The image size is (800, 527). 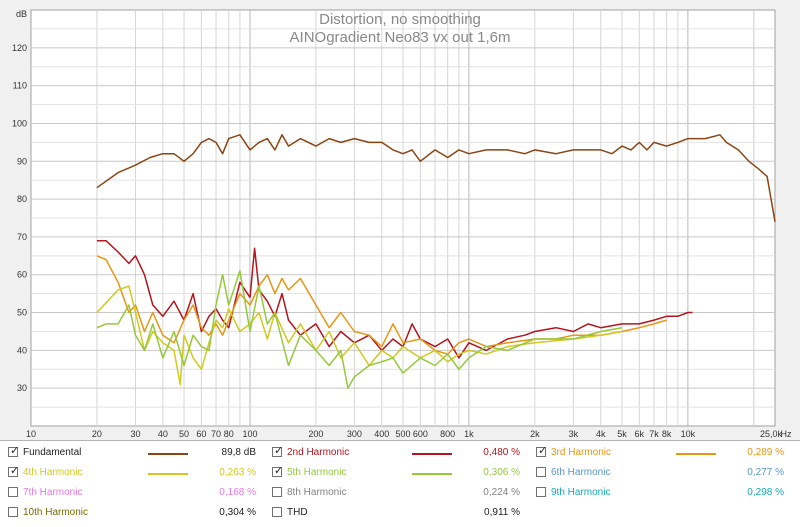 What do you see at coordinates (21, 14) in the screenshot?
I see `y-axis-label: dB` at bounding box center [21, 14].